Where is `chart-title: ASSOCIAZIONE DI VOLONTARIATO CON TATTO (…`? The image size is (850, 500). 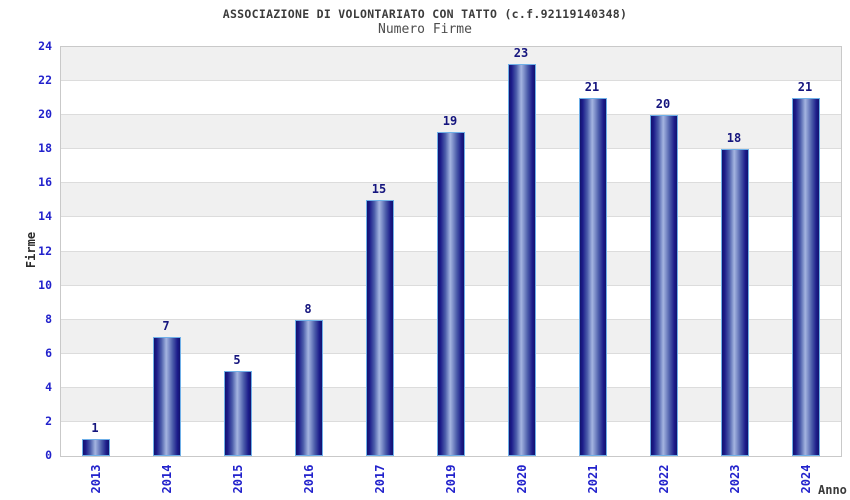
chart-title: ASSOCIAZIONE DI VOLONTARIATO CON TATTO (… is located at coordinates (425, 14).